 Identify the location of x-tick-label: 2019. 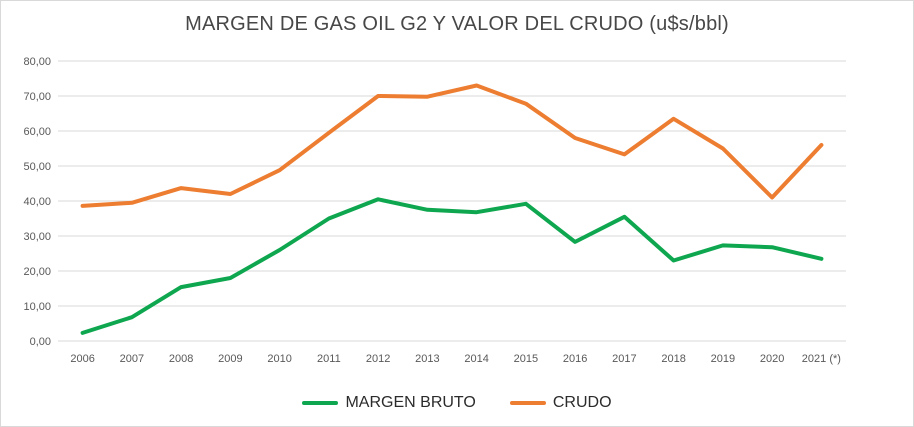
(723, 359).